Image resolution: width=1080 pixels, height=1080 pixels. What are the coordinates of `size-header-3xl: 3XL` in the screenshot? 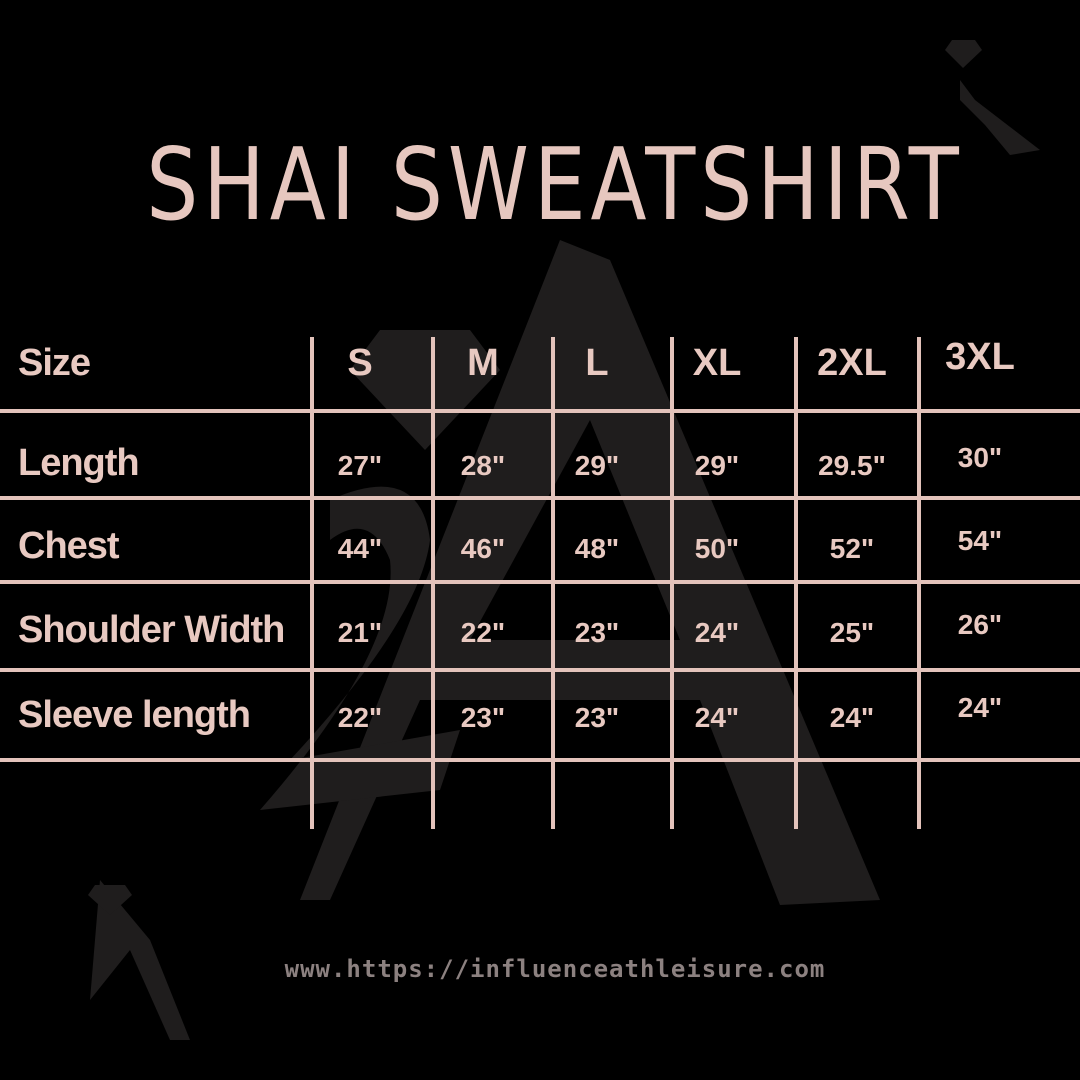 It's located at (980, 357).